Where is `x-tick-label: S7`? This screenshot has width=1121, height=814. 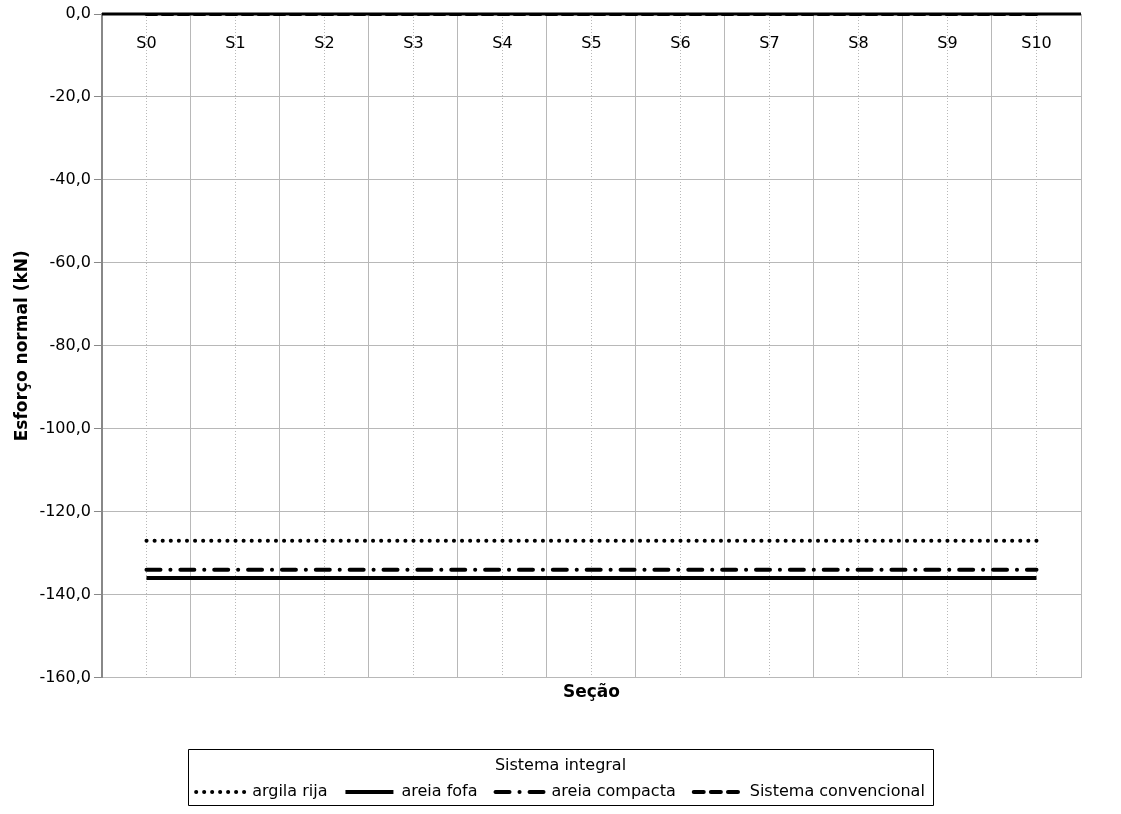 x-tick-label: S7 is located at coordinates (769, 43).